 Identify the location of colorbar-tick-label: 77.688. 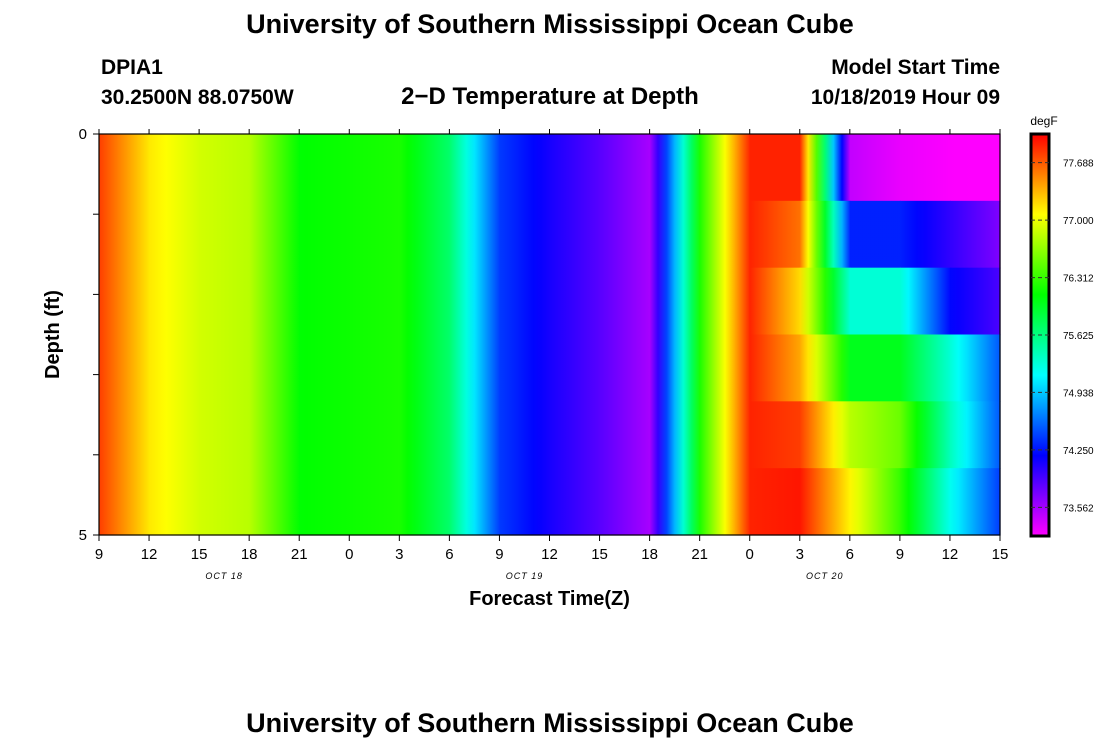
(1078, 164).